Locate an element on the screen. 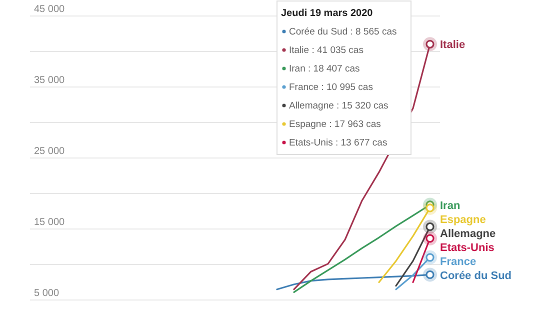 The width and height of the screenshot is (540, 320). series-label: Espagne is located at coordinates (463, 220).